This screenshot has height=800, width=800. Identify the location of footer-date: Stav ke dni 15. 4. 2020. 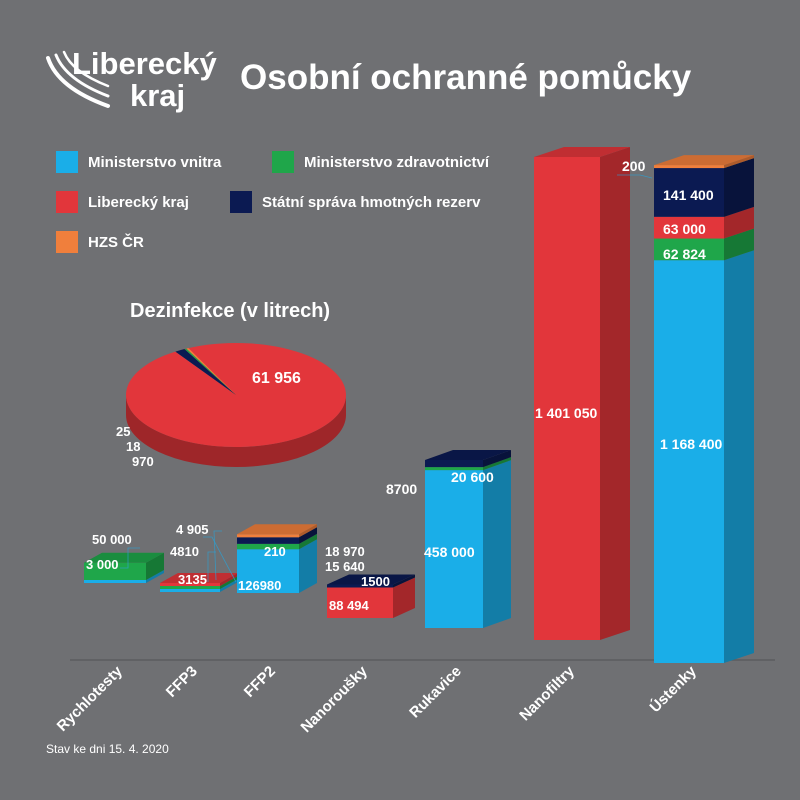
(107, 749).